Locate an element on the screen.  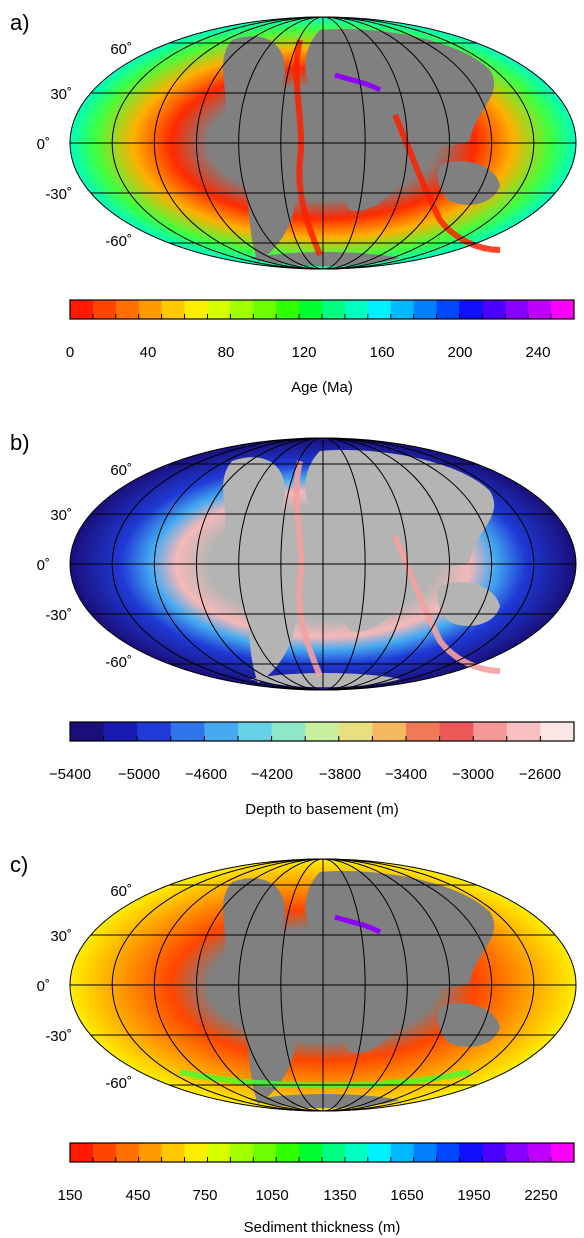
continent-africa-eurasia-c is located at coordinates (400, 962).